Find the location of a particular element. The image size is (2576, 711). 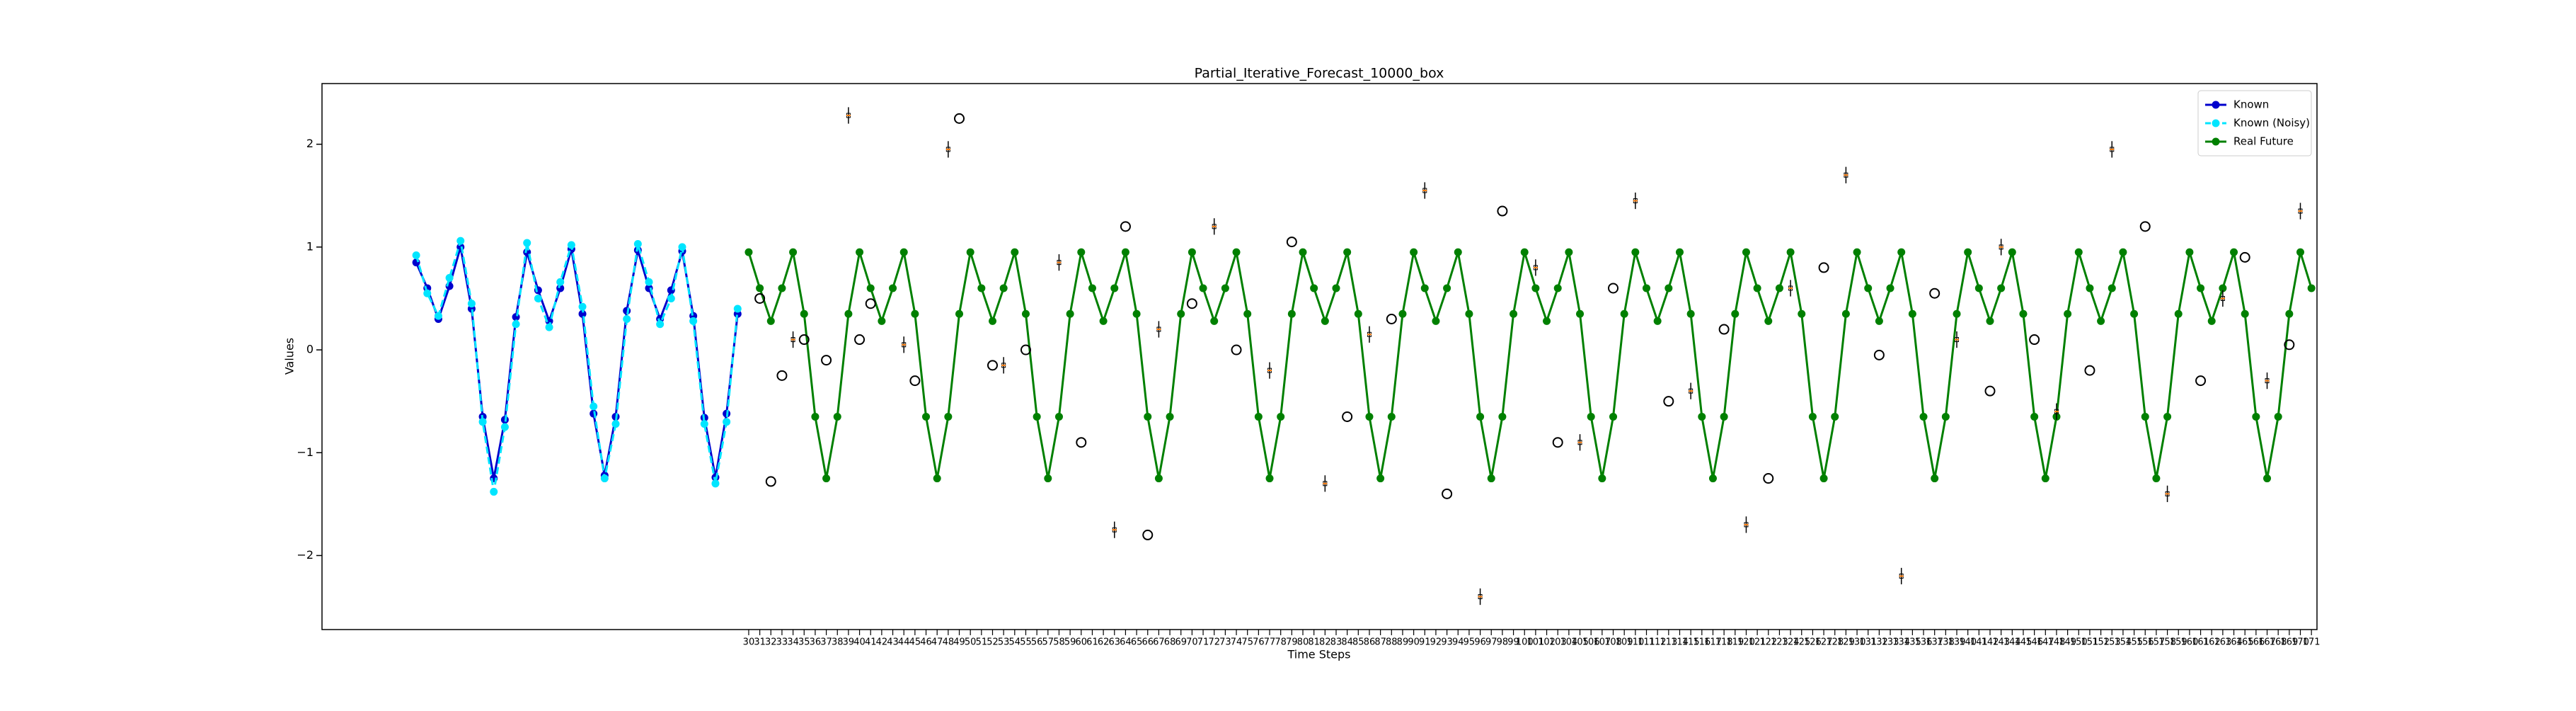

x-tick-label: 143 is located at coordinates (2001, 642).